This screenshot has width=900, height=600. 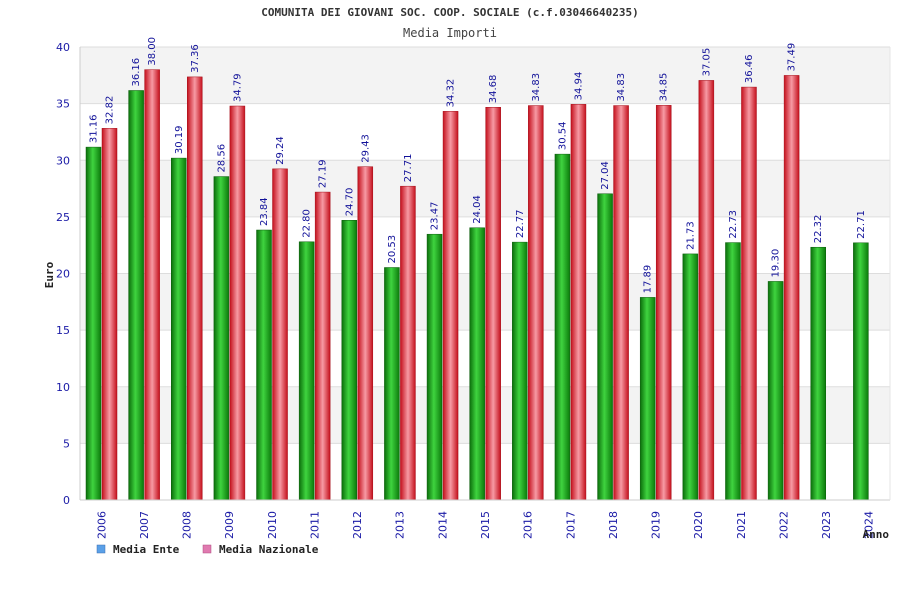 I want to click on data-label-media-nazionale: 29.43, so click(x=365, y=148).